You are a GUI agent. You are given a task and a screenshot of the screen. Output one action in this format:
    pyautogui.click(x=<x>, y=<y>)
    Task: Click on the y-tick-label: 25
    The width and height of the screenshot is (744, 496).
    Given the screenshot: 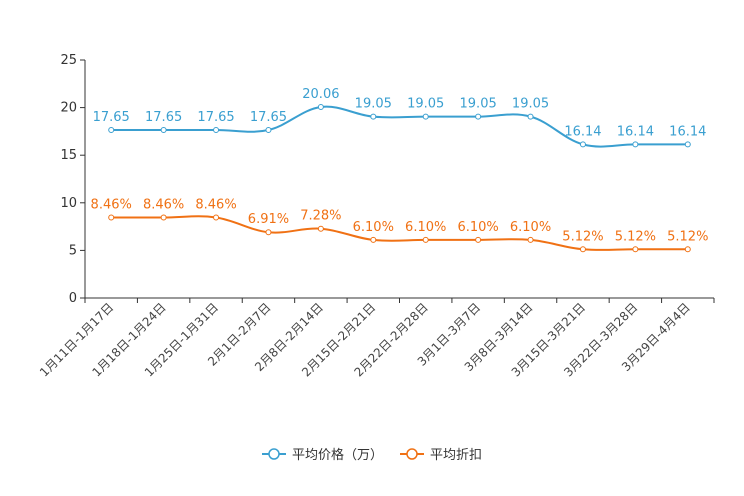 What is the action you would take?
    pyautogui.click(x=68, y=60)
    